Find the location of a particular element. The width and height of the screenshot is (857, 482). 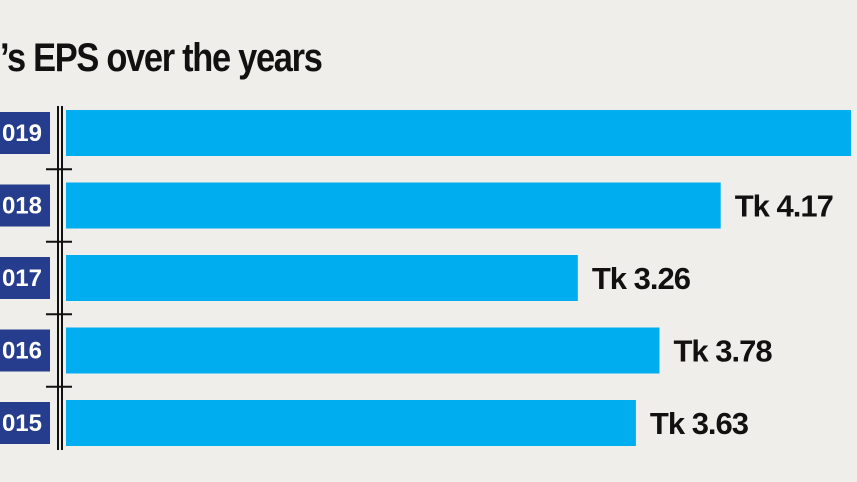

data-label: Tk 4.17 is located at coordinates (784, 206).